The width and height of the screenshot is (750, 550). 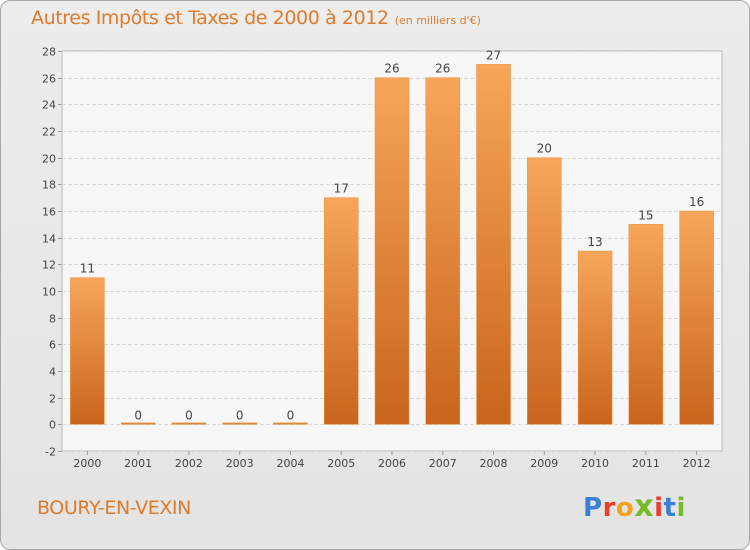 I want to click on y-tick-label: 26, so click(x=49, y=79).